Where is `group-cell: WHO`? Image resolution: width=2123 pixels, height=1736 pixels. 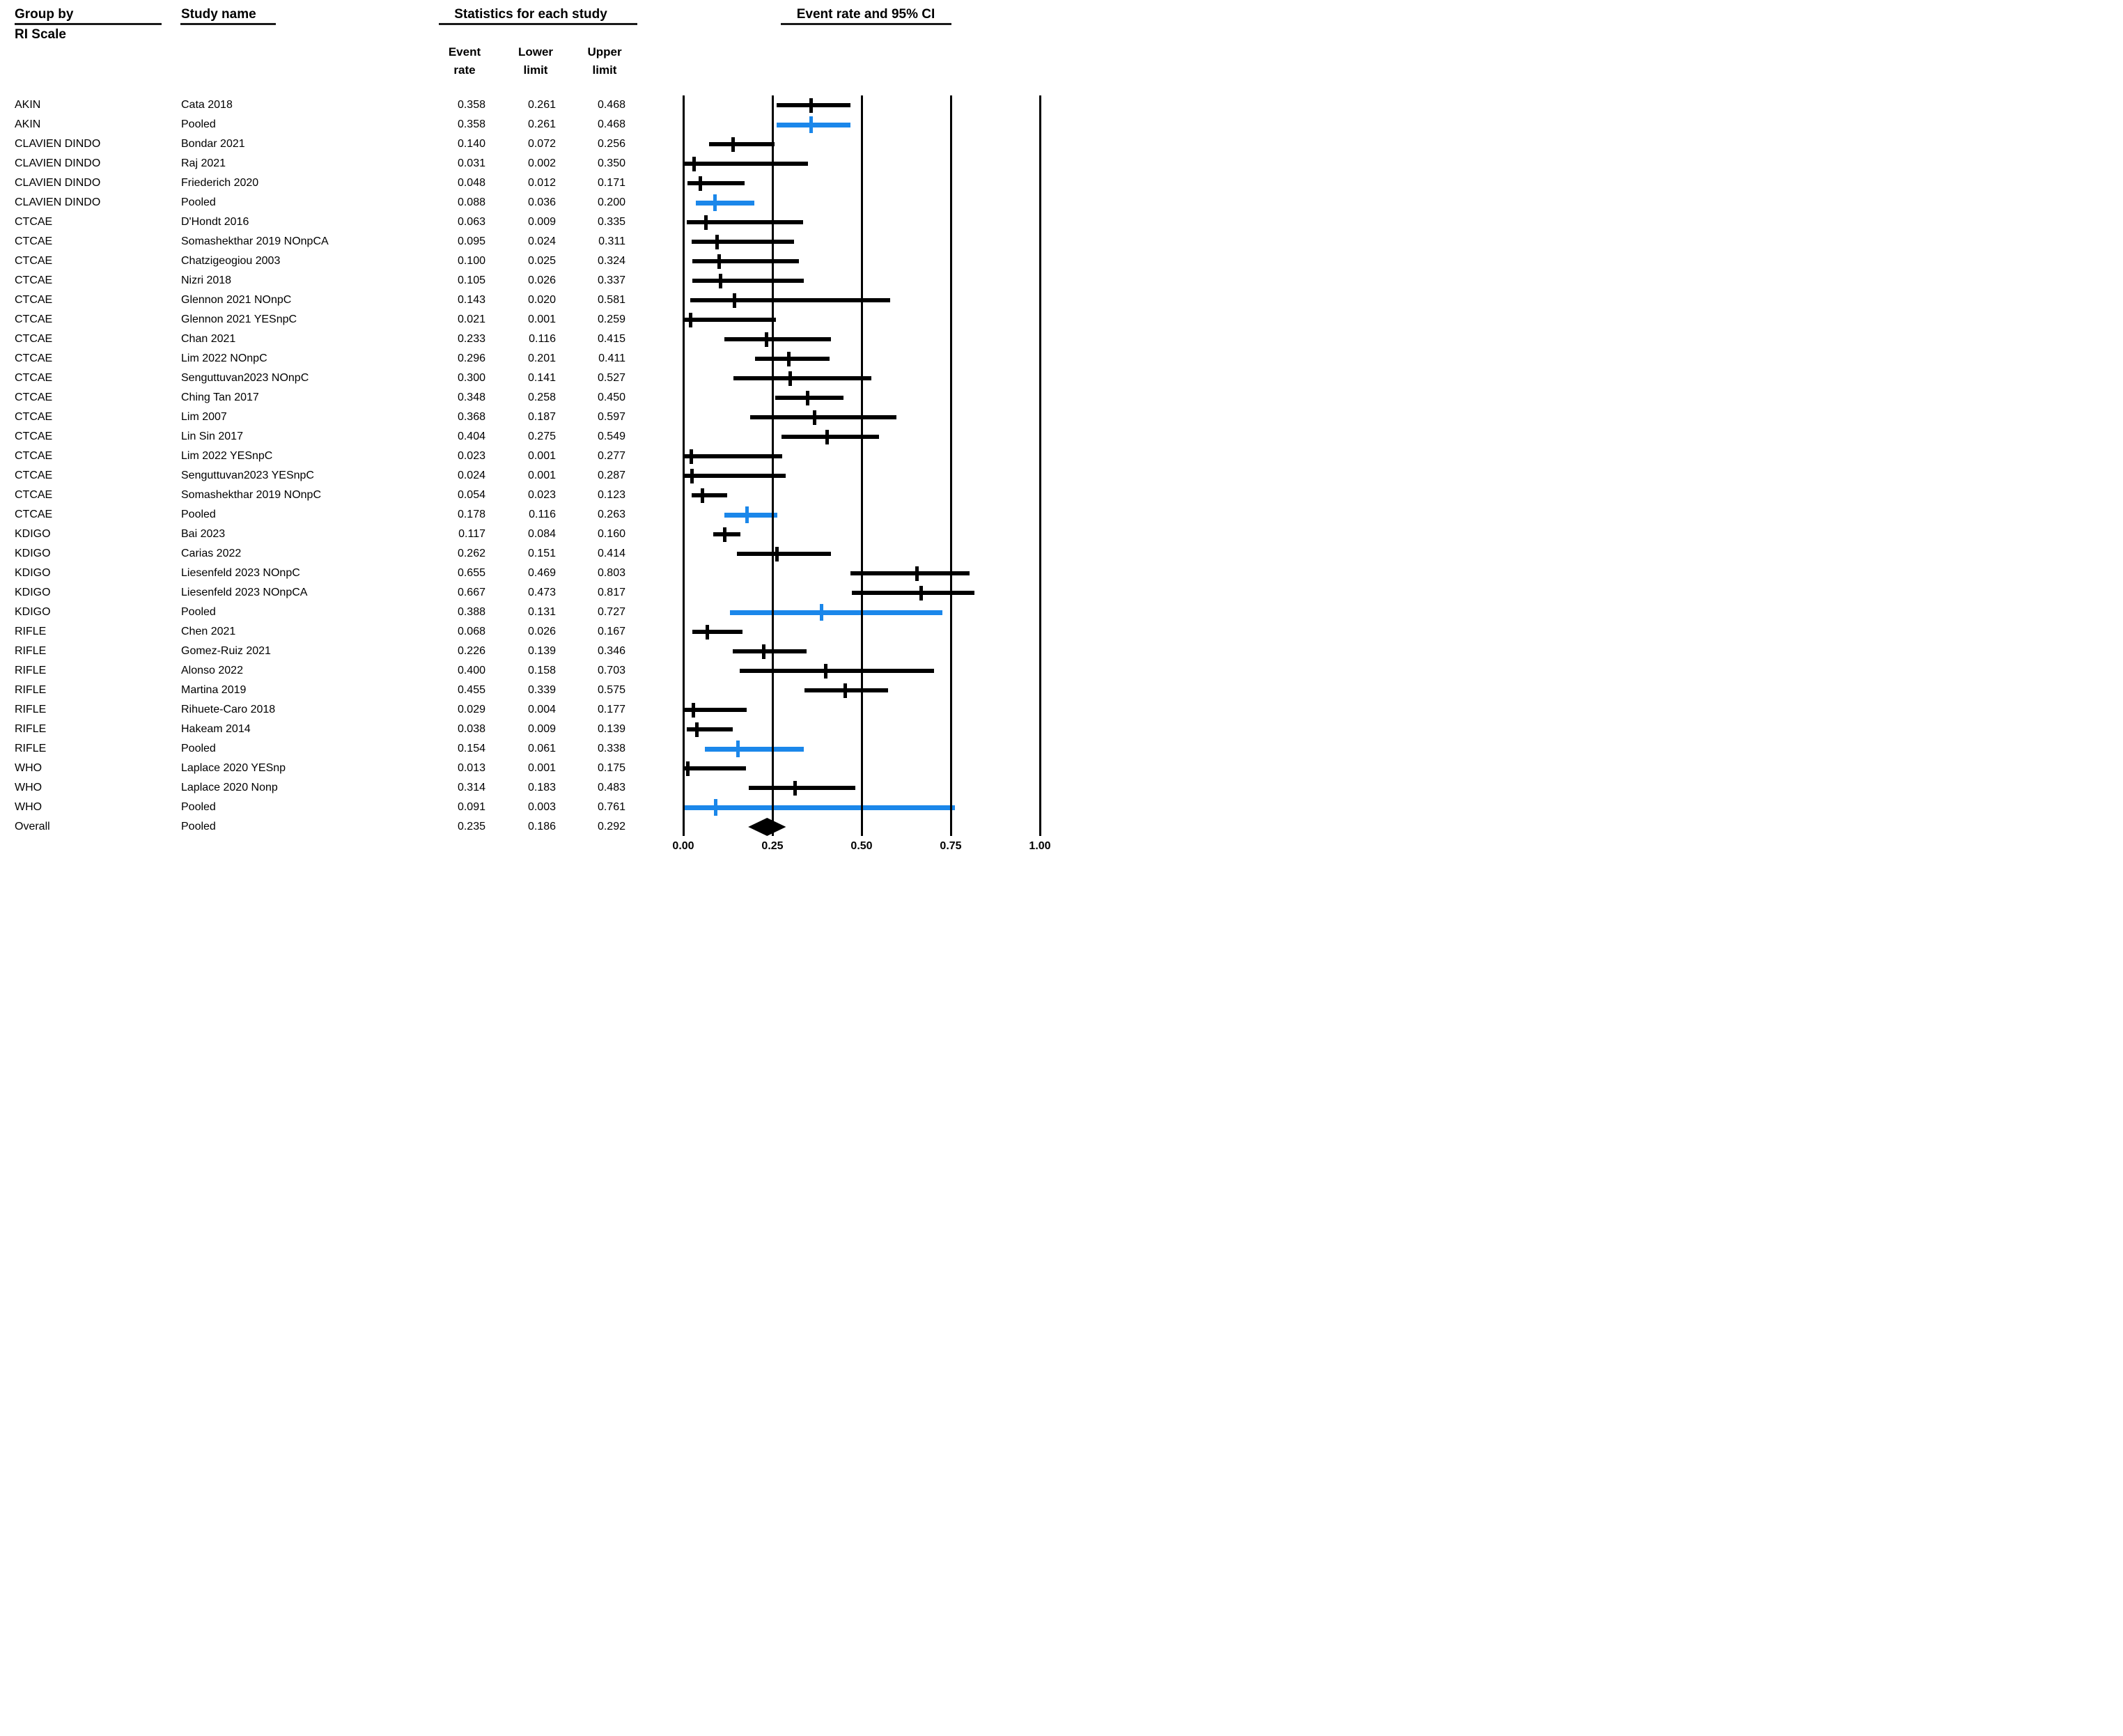
group-cell: WHO is located at coordinates (28, 788).